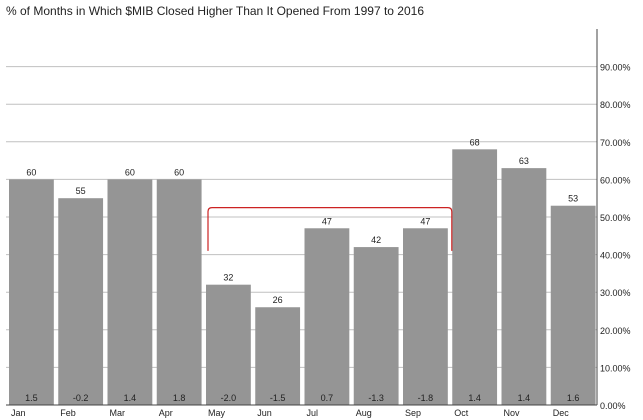 The width and height of the screenshot is (643, 420). What do you see at coordinates (264, 413) in the screenshot?
I see `x-tick-label: Jun` at bounding box center [264, 413].